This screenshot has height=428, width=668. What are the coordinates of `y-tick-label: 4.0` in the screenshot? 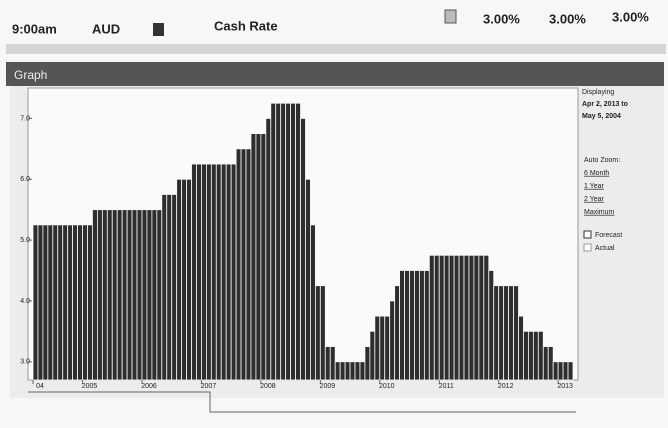 It's located at (25, 301).